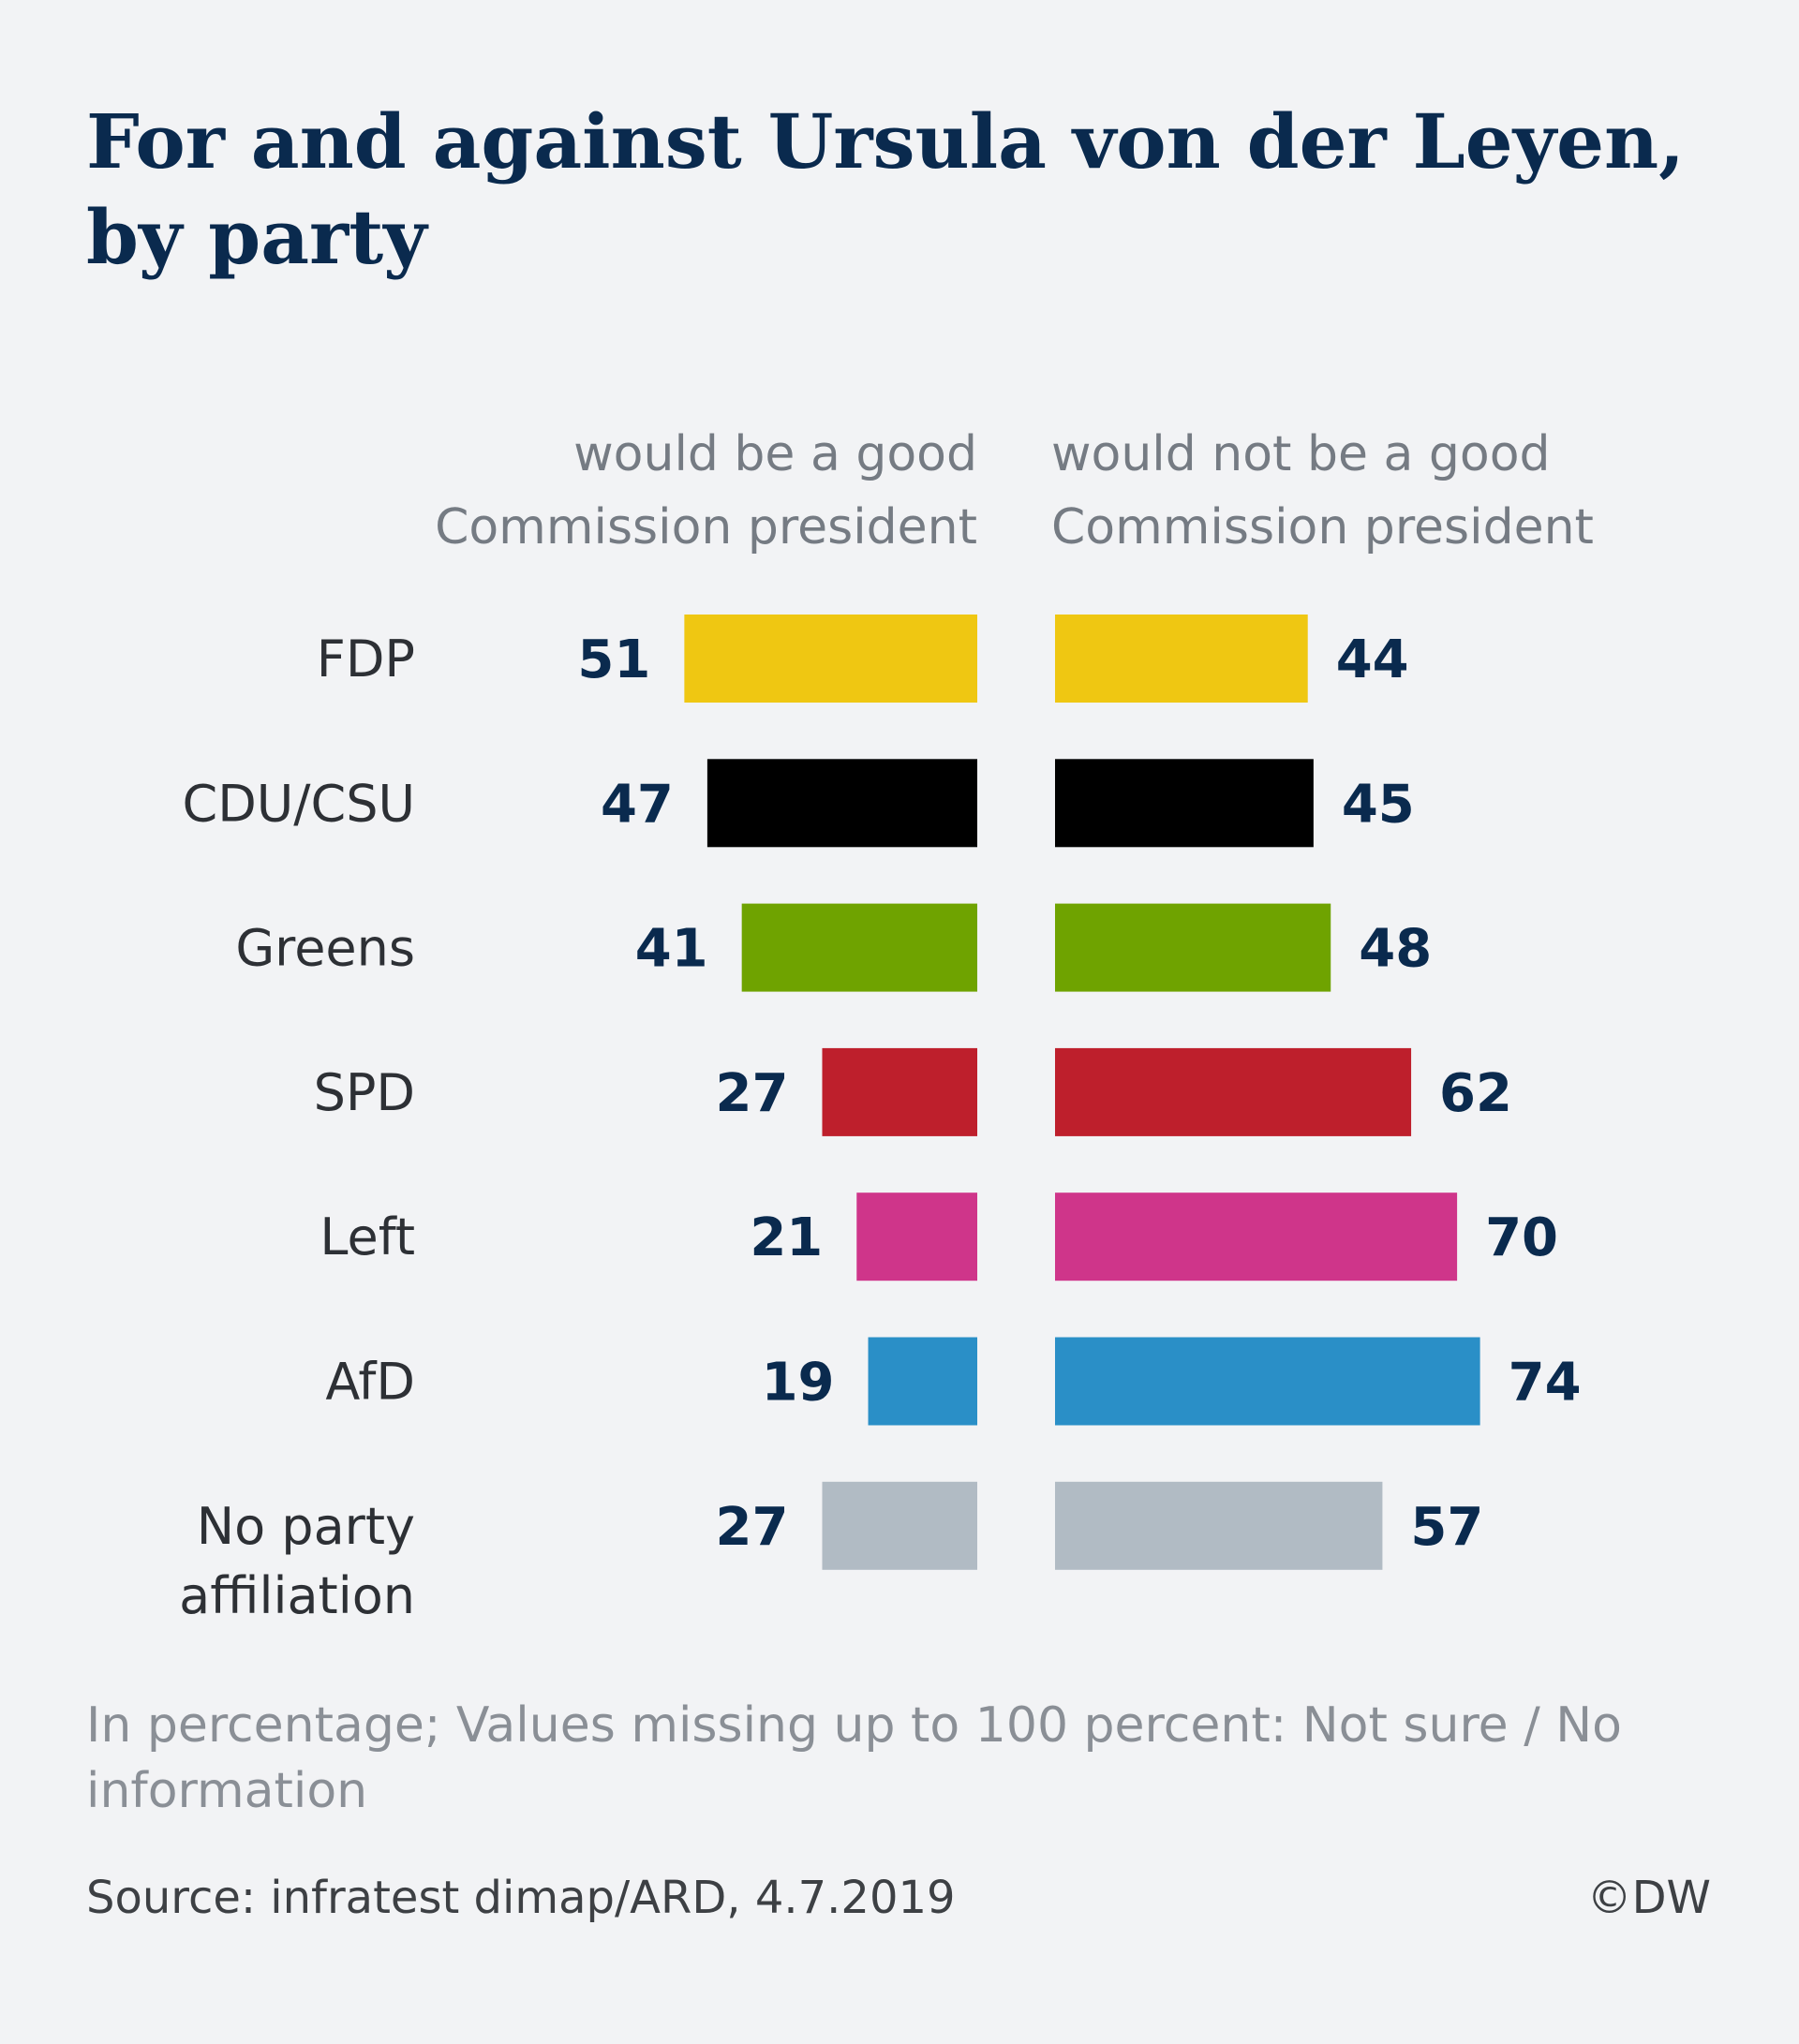 The width and height of the screenshot is (1799, 2044). Describe the element at coordinates (841, 804) in the screenshot. I see `bar-good-cdu-csu` at that location.